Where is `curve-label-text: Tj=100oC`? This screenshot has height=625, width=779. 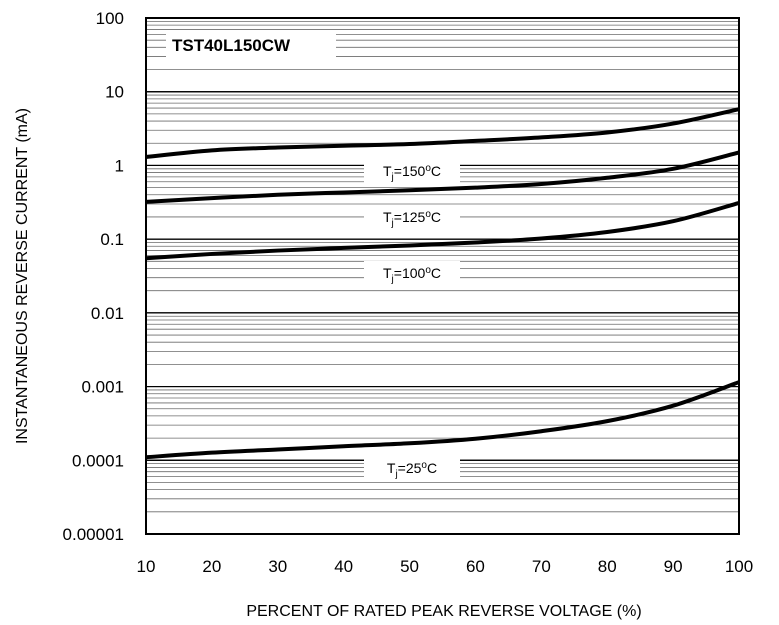
curve-label-text: Tj=100oC is located at coordinates (412, 275).